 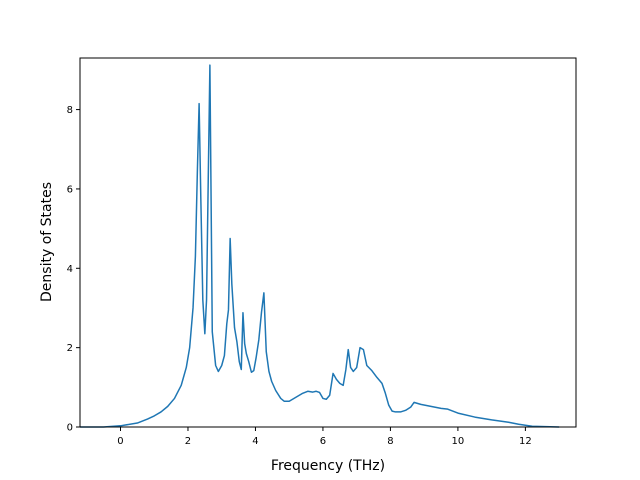 What do you see at coordinates (525, 441) in the screenshot?
I see `x-tick-label: 12` at bounding box center [525, 441].